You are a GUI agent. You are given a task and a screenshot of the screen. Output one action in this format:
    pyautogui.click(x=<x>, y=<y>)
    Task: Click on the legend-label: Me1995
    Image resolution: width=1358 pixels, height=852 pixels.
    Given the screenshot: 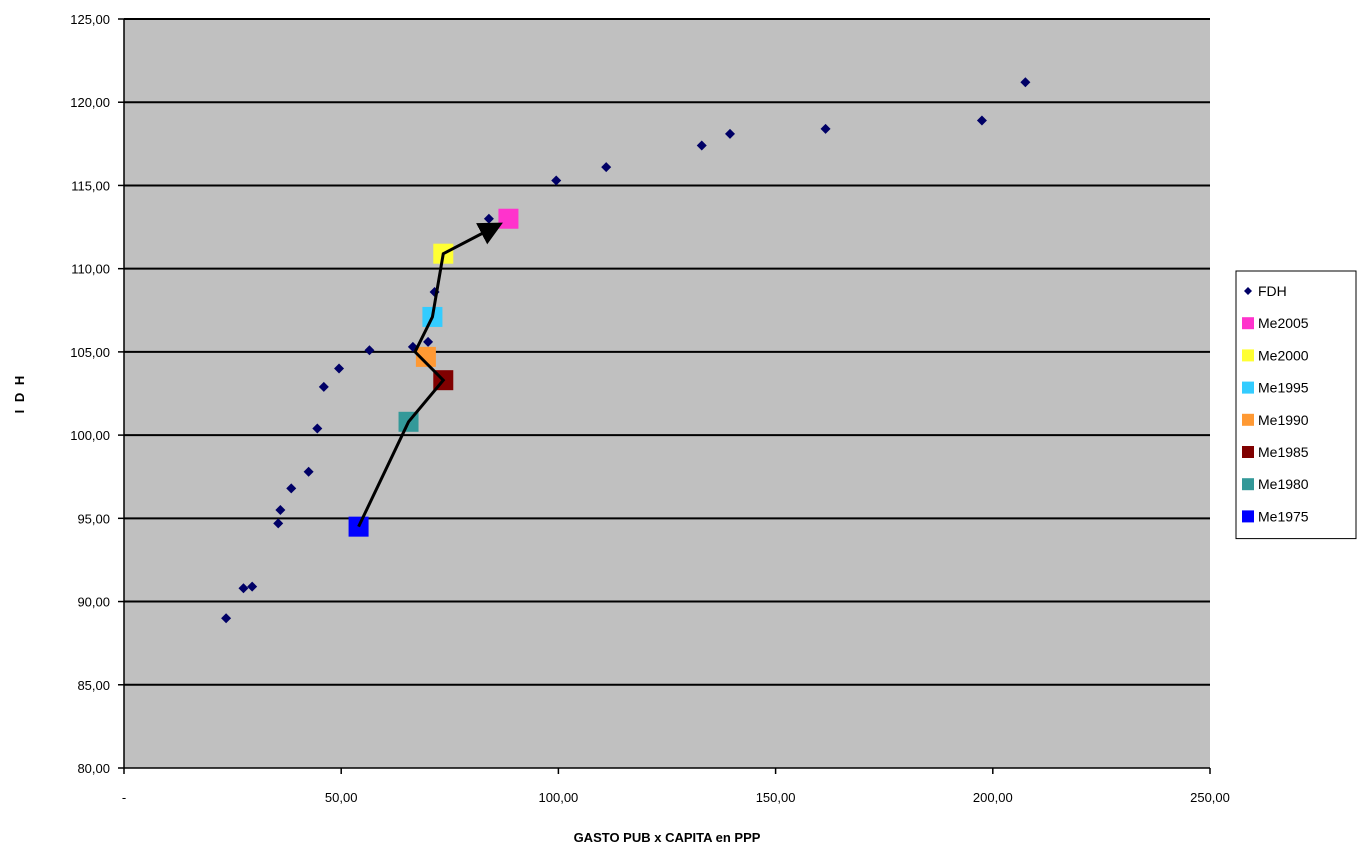 What is the action you would take?
    pyautogui.click(x=1283, y=388)
    